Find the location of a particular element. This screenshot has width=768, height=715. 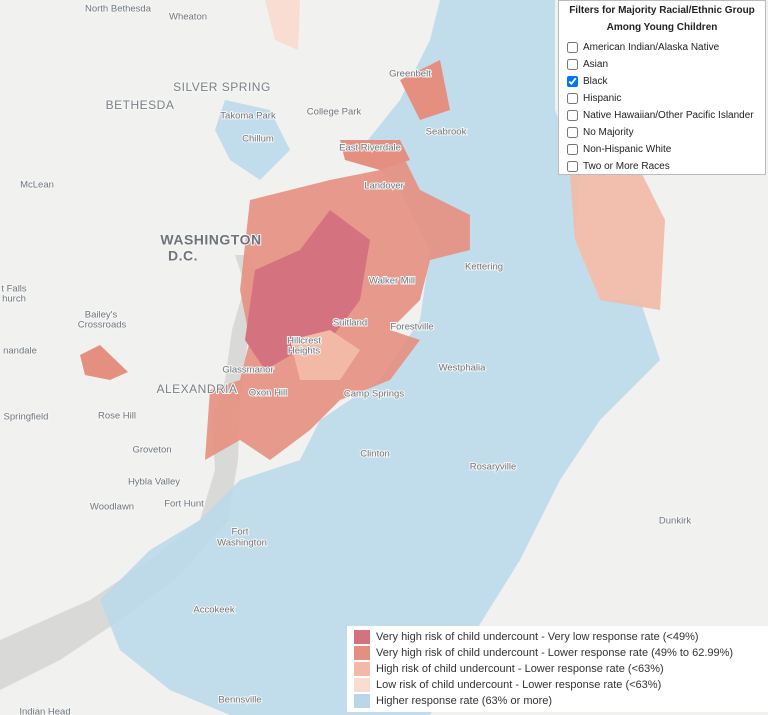

place-label: Hybla Valley is located at coordinates (154, 482).